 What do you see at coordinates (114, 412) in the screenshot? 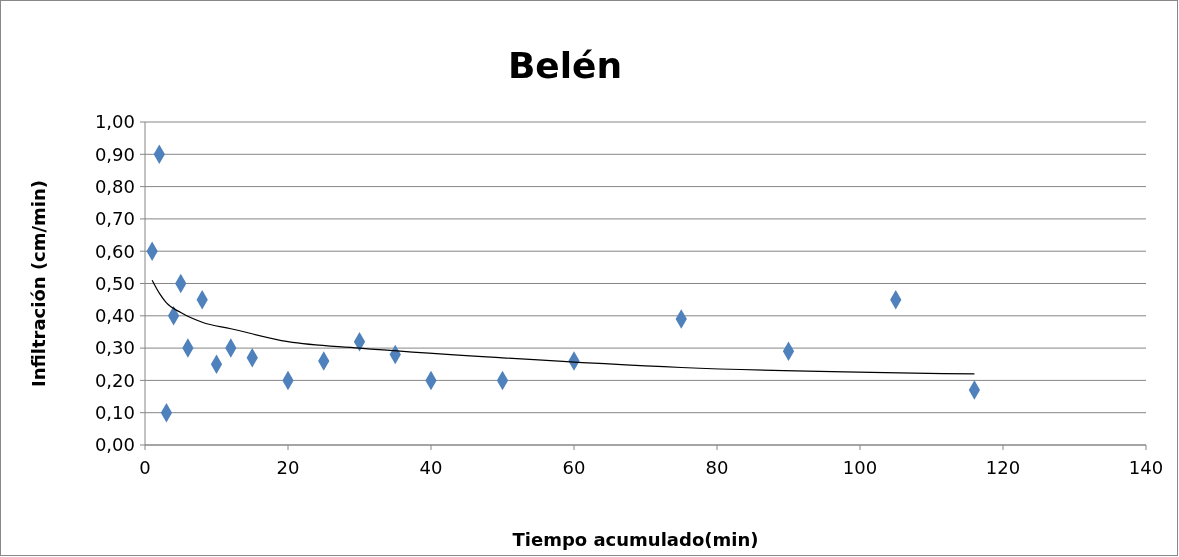
I see `y-tick-label: 0,10` at bounding box center [114, 412].